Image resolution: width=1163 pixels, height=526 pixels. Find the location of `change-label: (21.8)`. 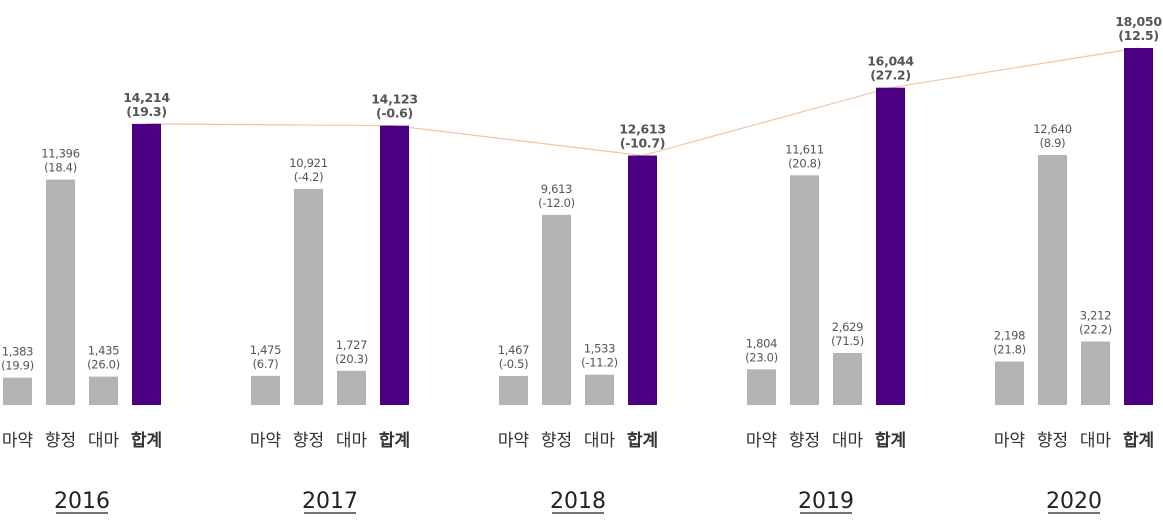

change-label: (21.8) is located at coordinates (1009, 350).